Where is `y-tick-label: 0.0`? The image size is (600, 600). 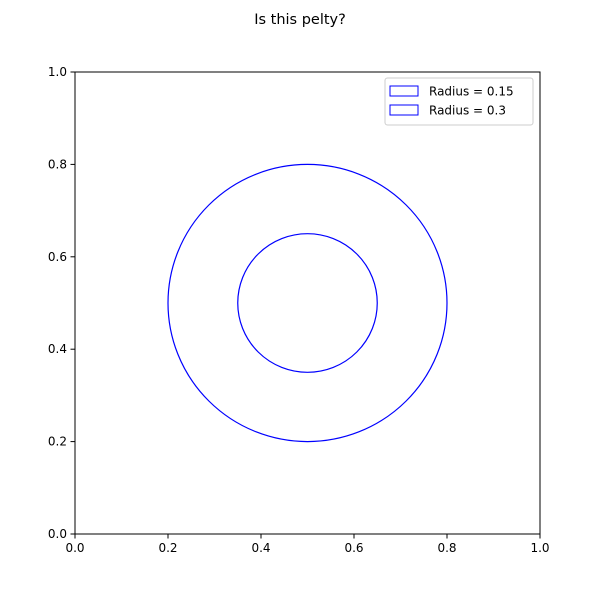
y-tick-label: 0.0 is located at coordinates (57, 534).